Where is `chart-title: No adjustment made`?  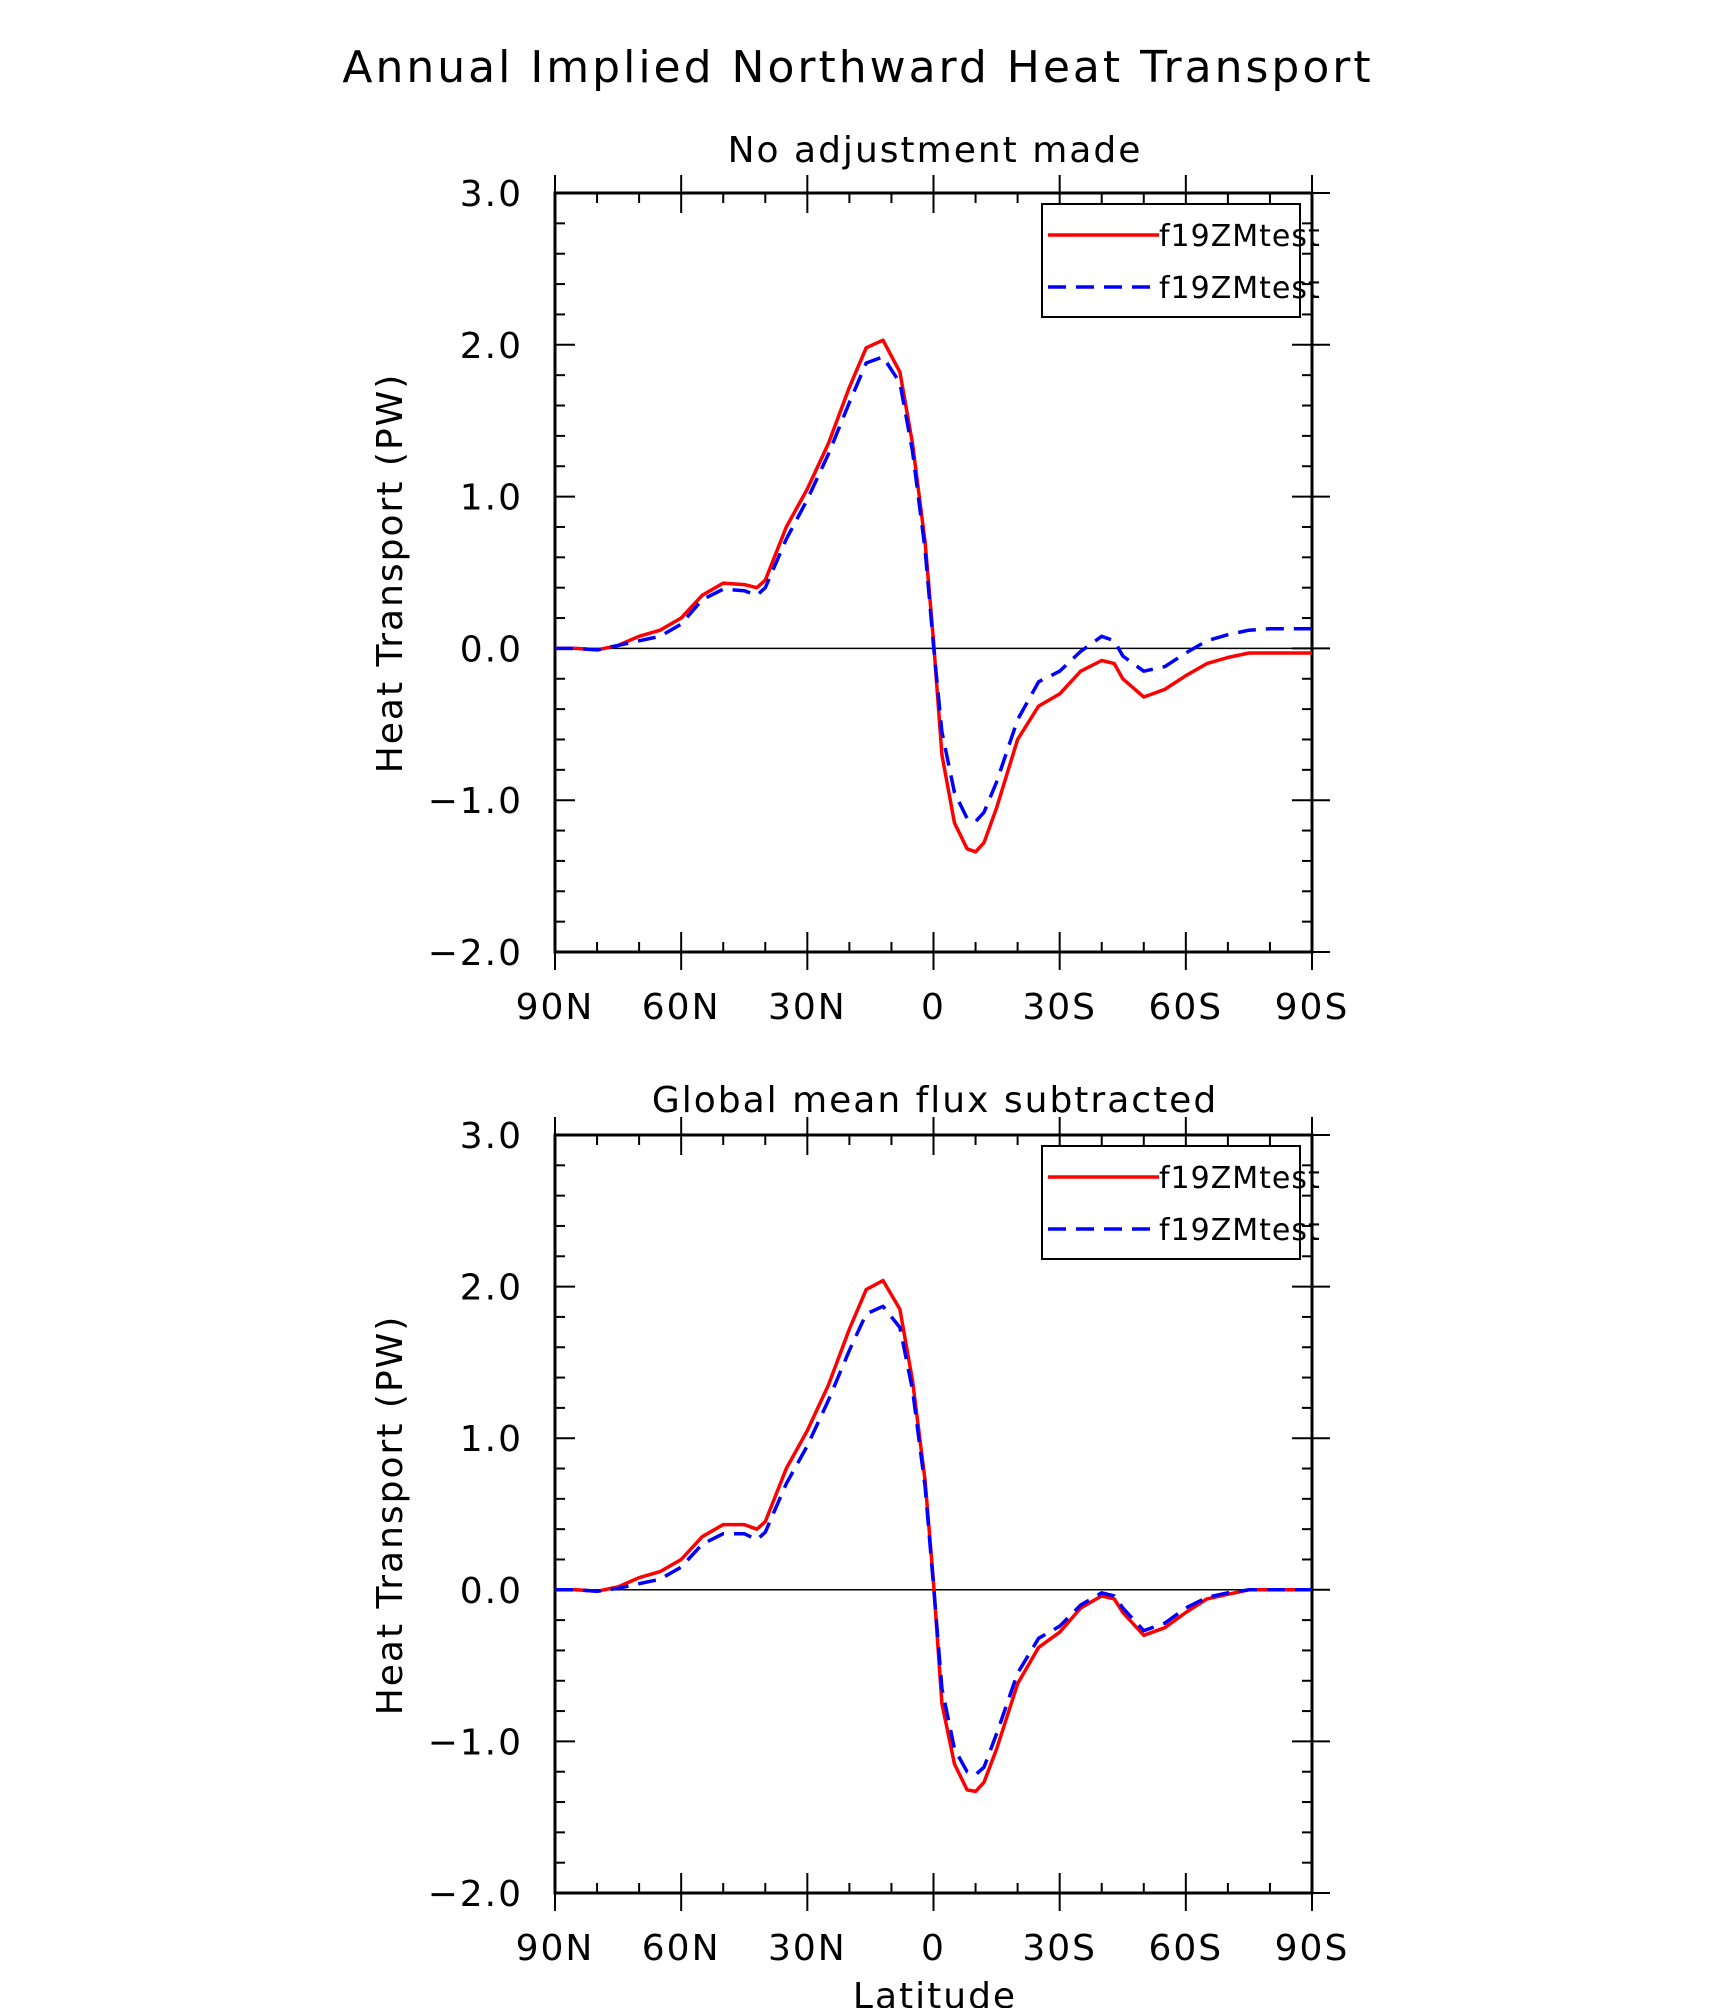 chart-title: No adjustment made is located at coordinates (935, 150).